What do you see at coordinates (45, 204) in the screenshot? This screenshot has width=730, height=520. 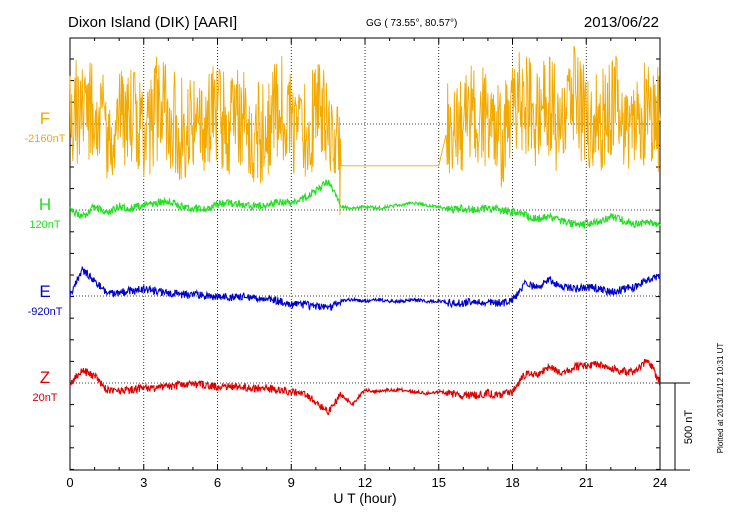 I see `series-h-name: H` at bounding box center [45, 204].